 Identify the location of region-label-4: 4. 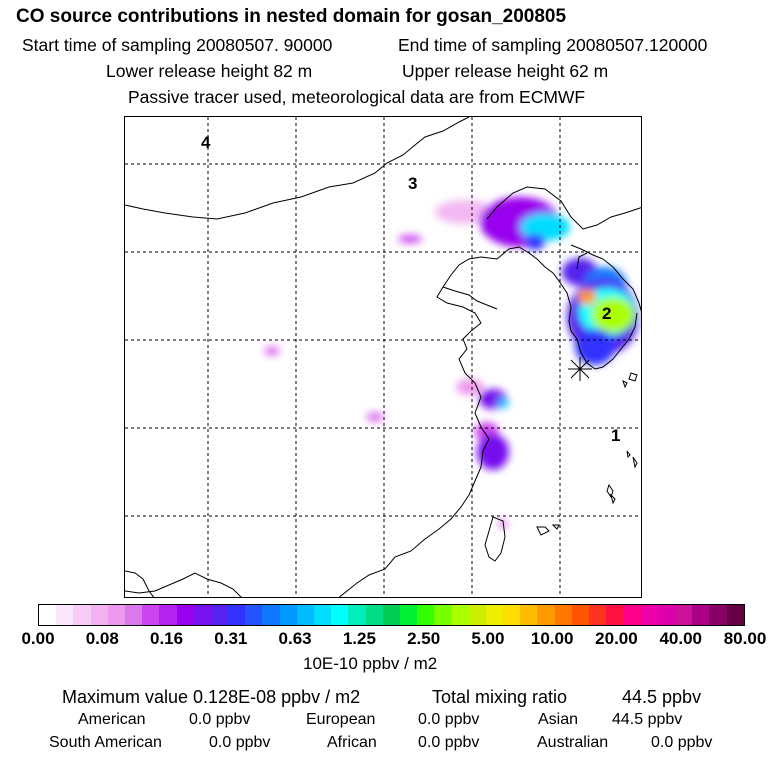
(206, 142).